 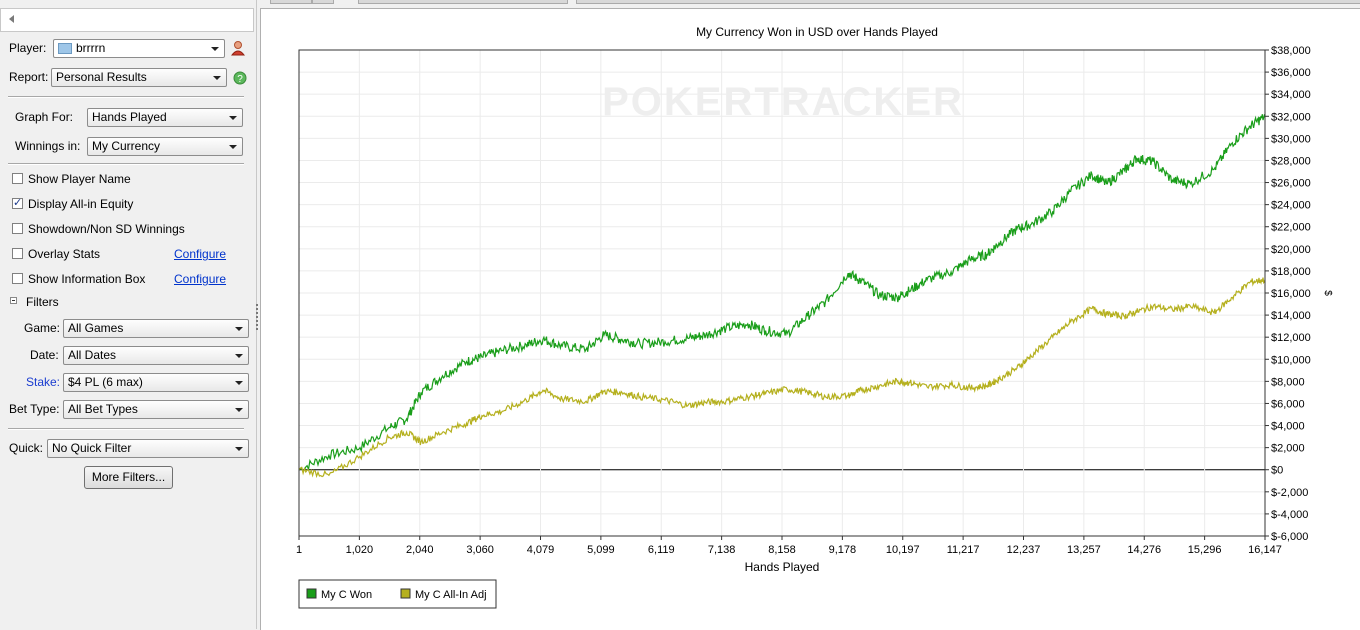 What do you see at coordinates (1265, 550) in the screenshot?
I see `x-tick-label: 16,147` at bounding box center [1265, 550].